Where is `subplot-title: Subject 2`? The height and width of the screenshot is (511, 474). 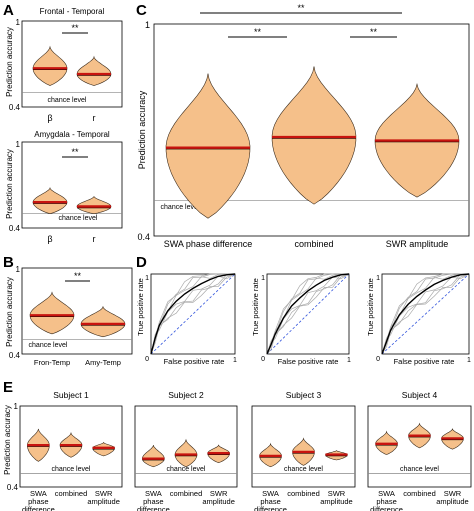 subplot-title: Subject 2 is located at coordinates (186, 395).